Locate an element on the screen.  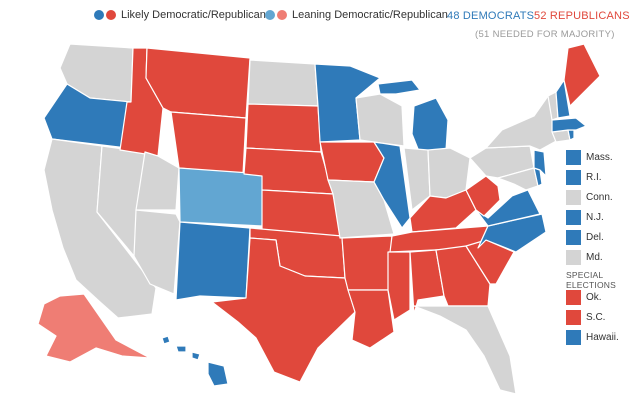
swatch-md is located at coordinates (573, 257).